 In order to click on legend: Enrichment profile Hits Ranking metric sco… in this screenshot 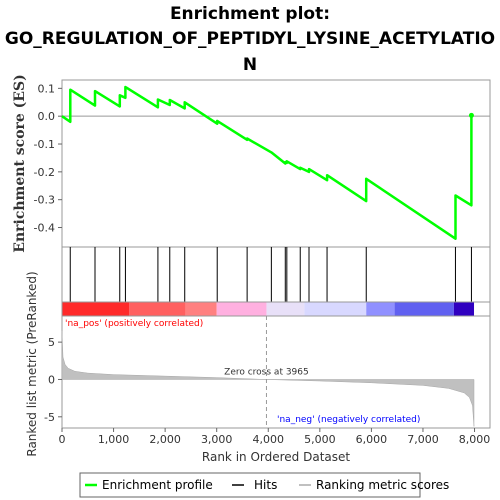, I will do `click(264, 485)`.